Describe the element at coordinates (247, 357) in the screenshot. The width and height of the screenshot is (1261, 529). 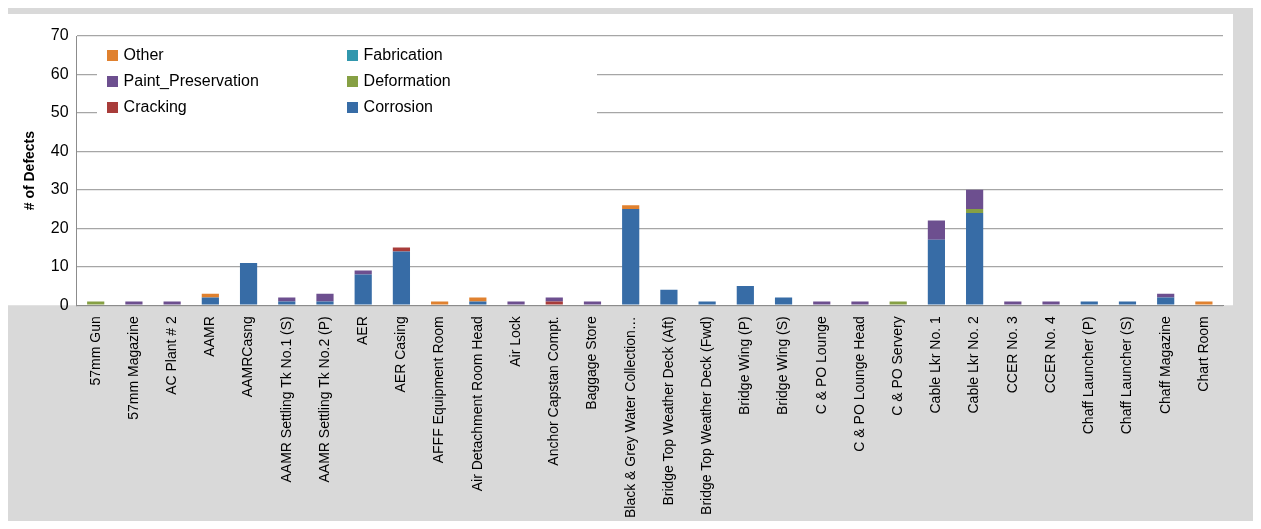
I see `x-tick-label: AAMRCasng` at that location.